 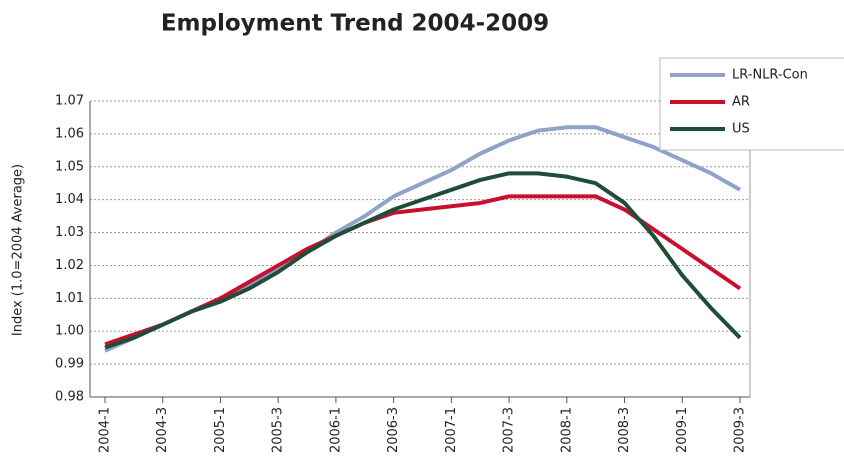 What do you see at coordinates (69, 298) in the screenshot?
I see `y-tick-label: 1.01` at bounding box center [69, 298].